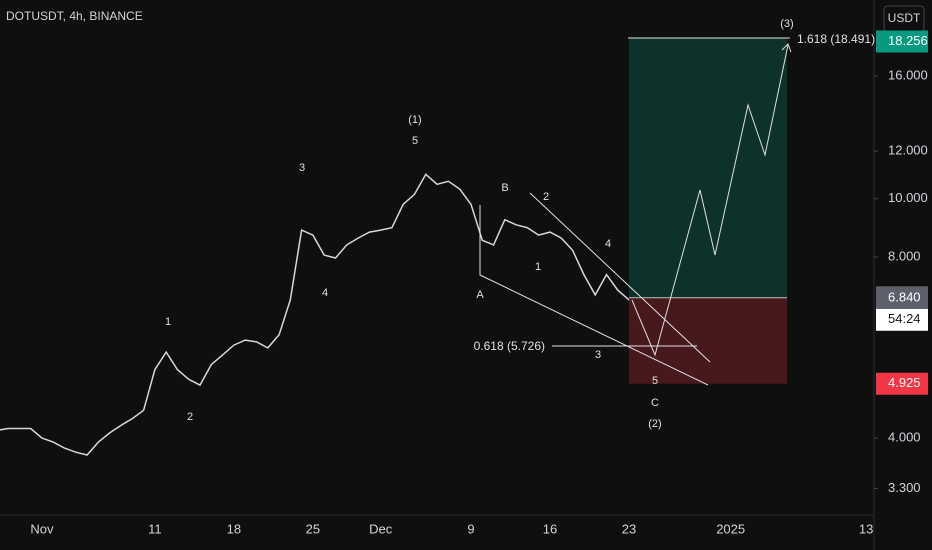  What do you see at coordinates (708, 168) in the screenshot?
I see `profit-zone` at bounding box center [708, 168].